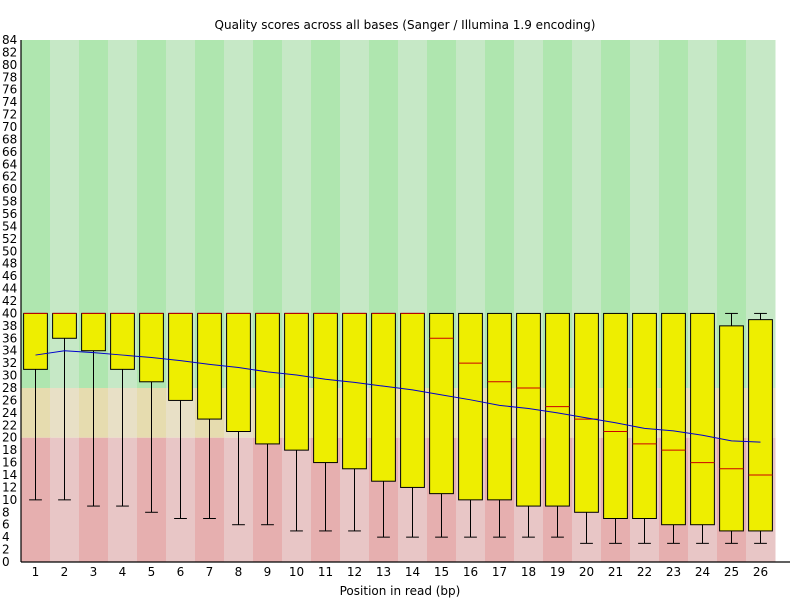 Image resolution: width=800 pixels, height=600 pixels. I want to click on y-tick-label-0: 0, so click(6, 562).